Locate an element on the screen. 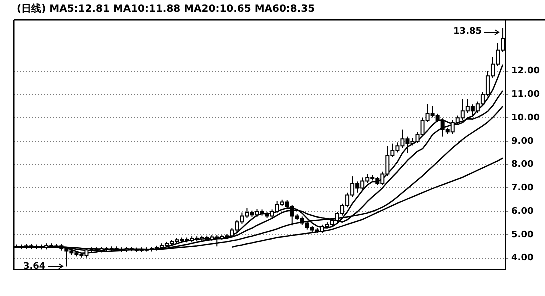  y-tick-label: 4.00 is located at coordinates (523, 259).